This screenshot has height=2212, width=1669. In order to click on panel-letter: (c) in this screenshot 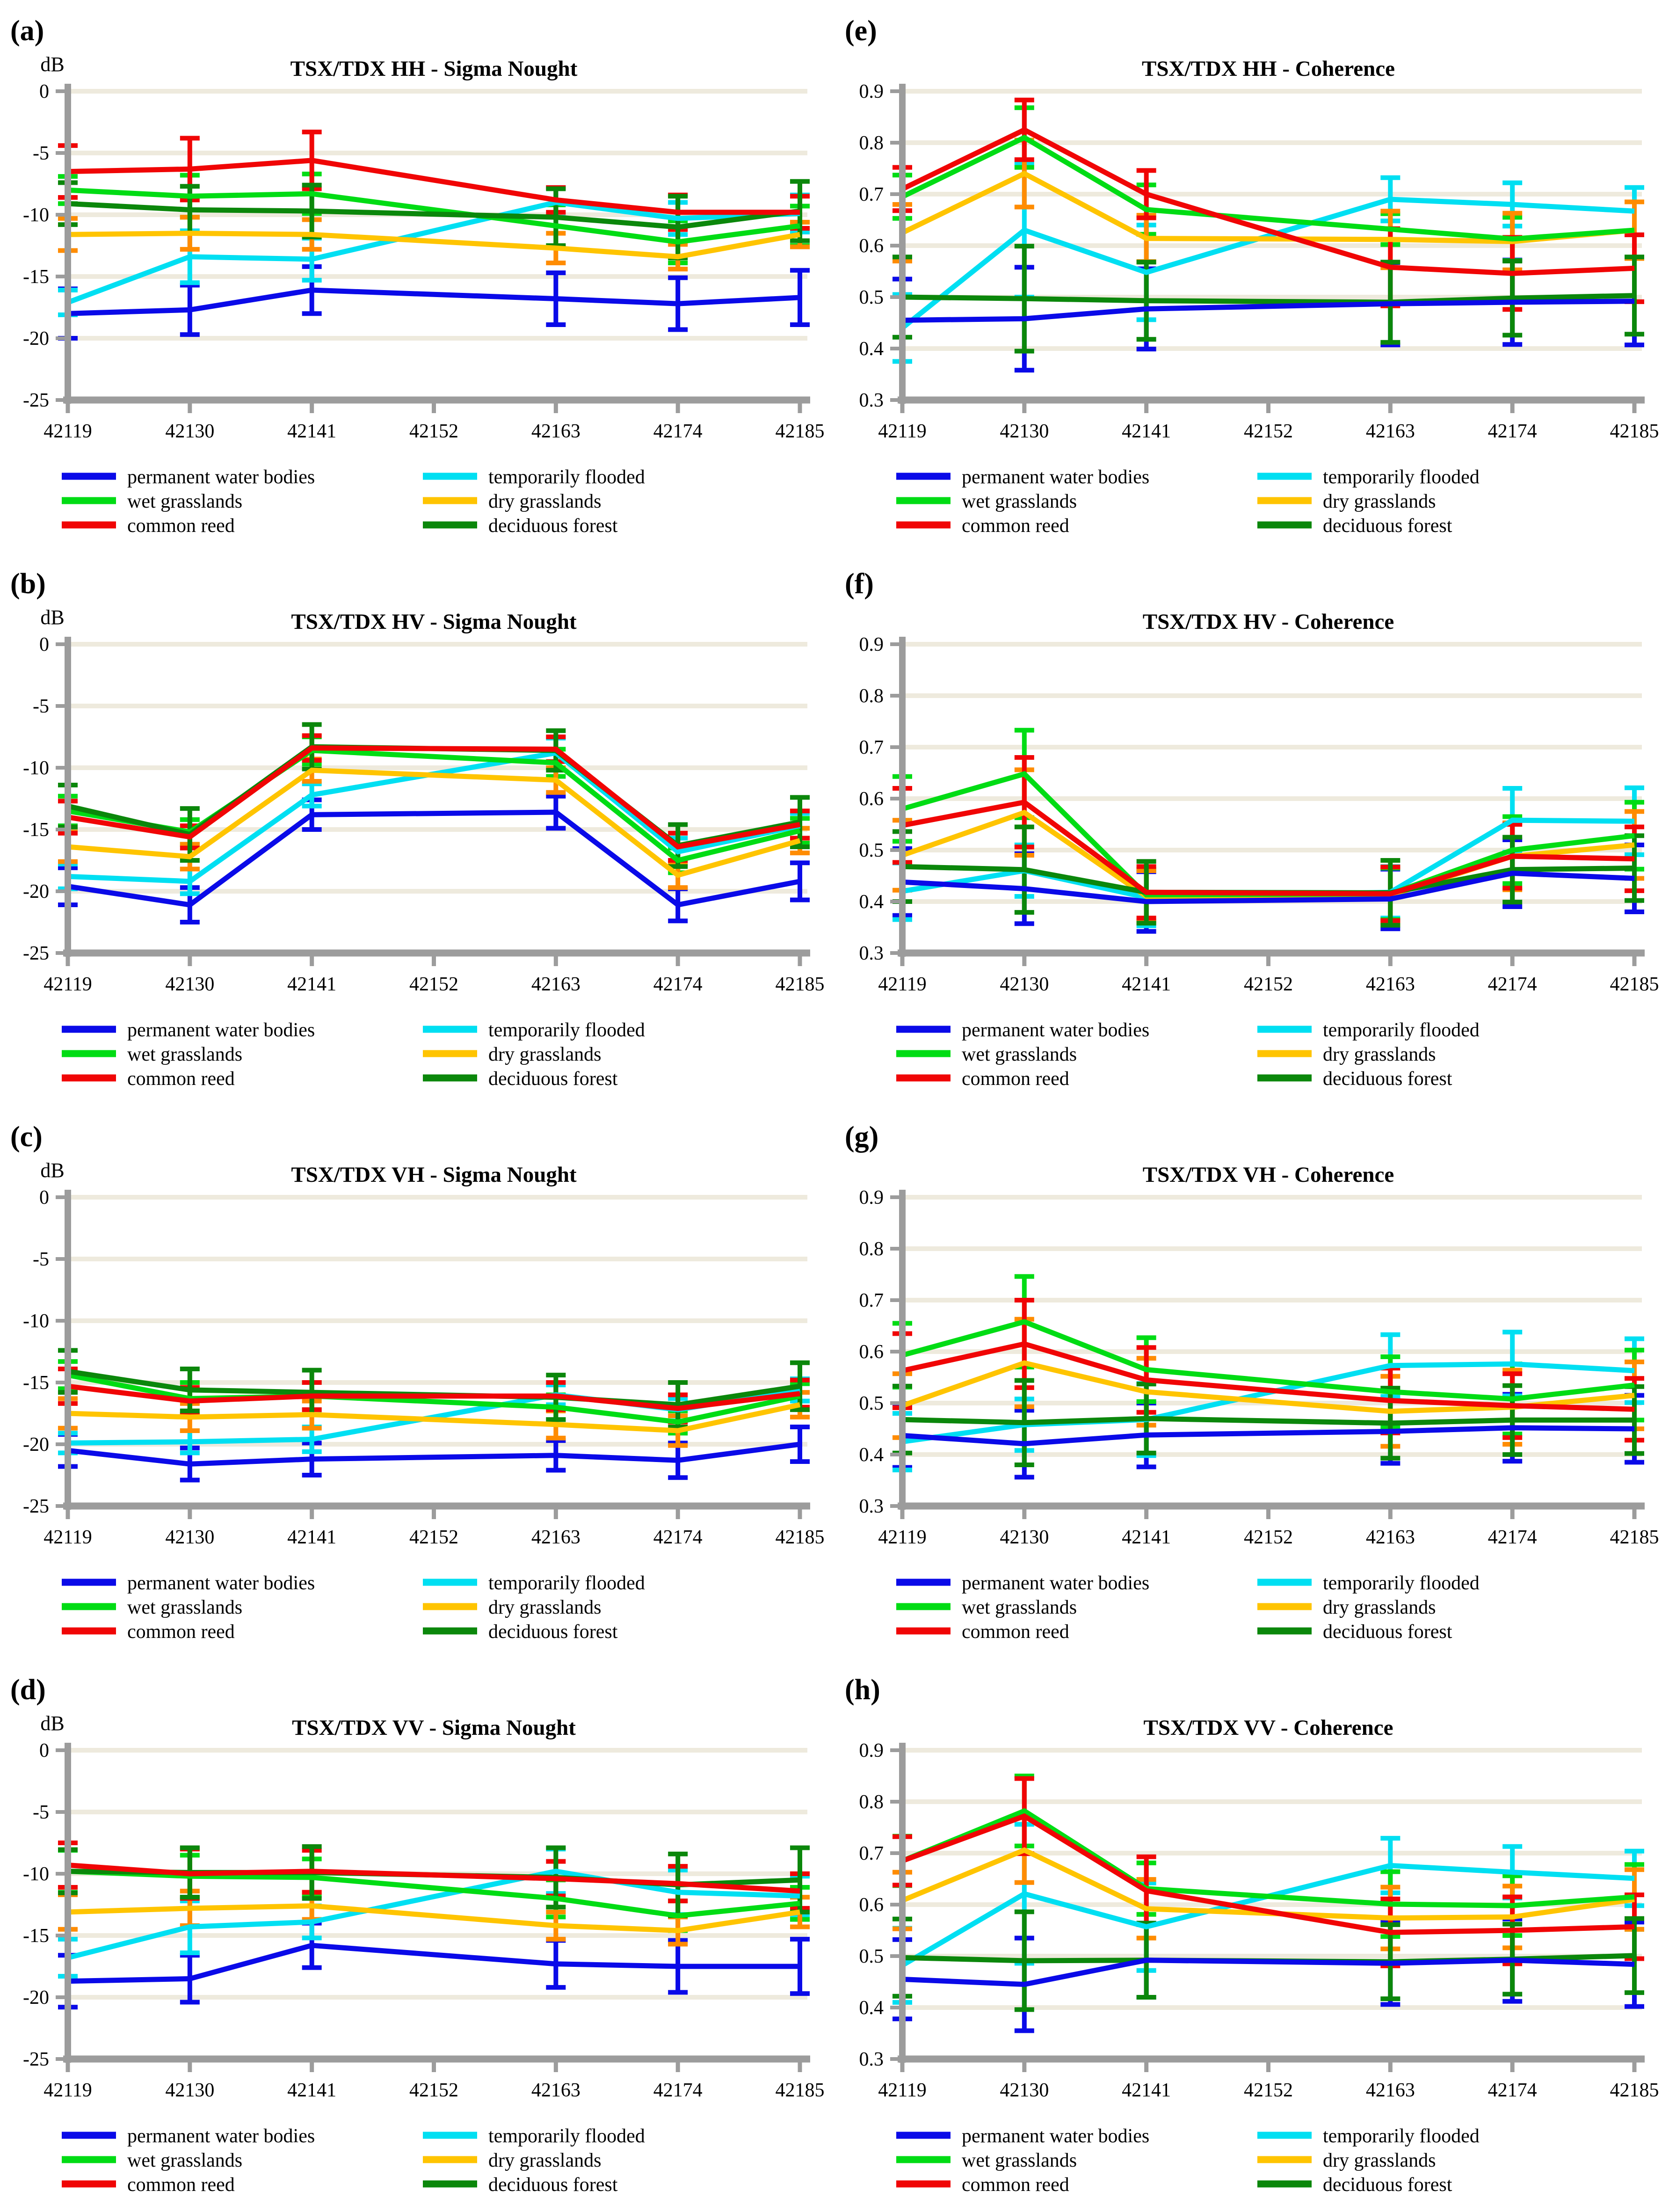, I will do `click(26, 1137)`.